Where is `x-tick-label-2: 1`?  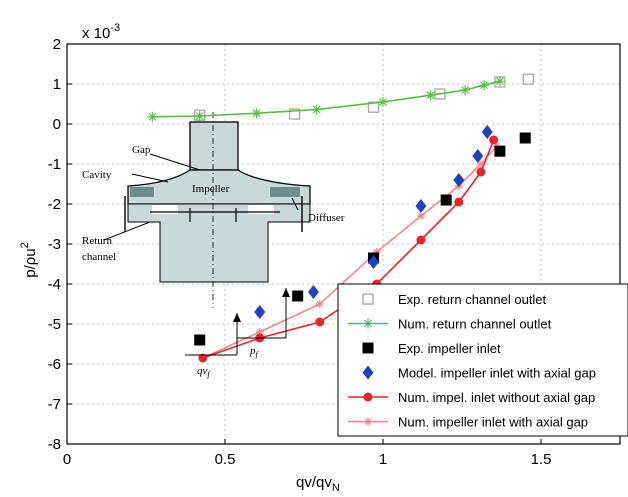 x-tick-label-2: 1 is located at coordinates (383, 459).